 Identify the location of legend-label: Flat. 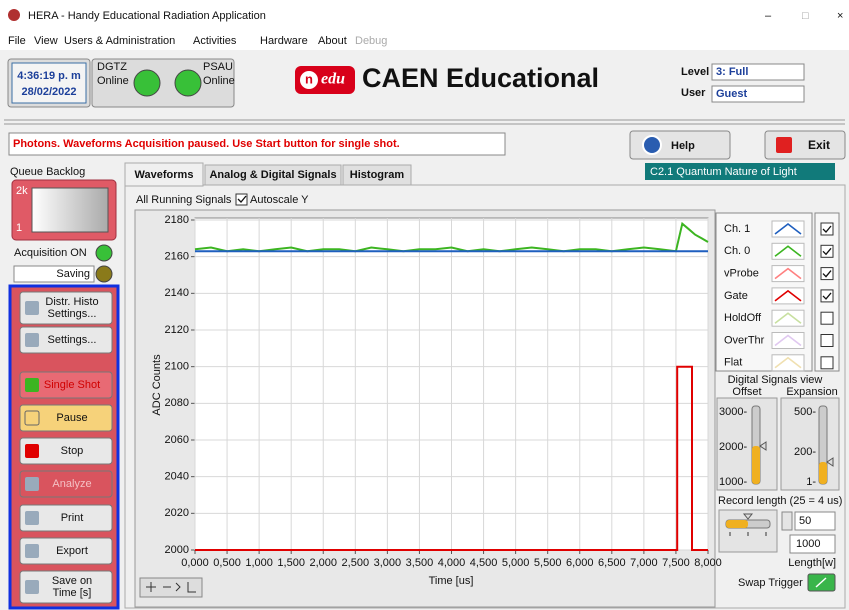
(733, 363).